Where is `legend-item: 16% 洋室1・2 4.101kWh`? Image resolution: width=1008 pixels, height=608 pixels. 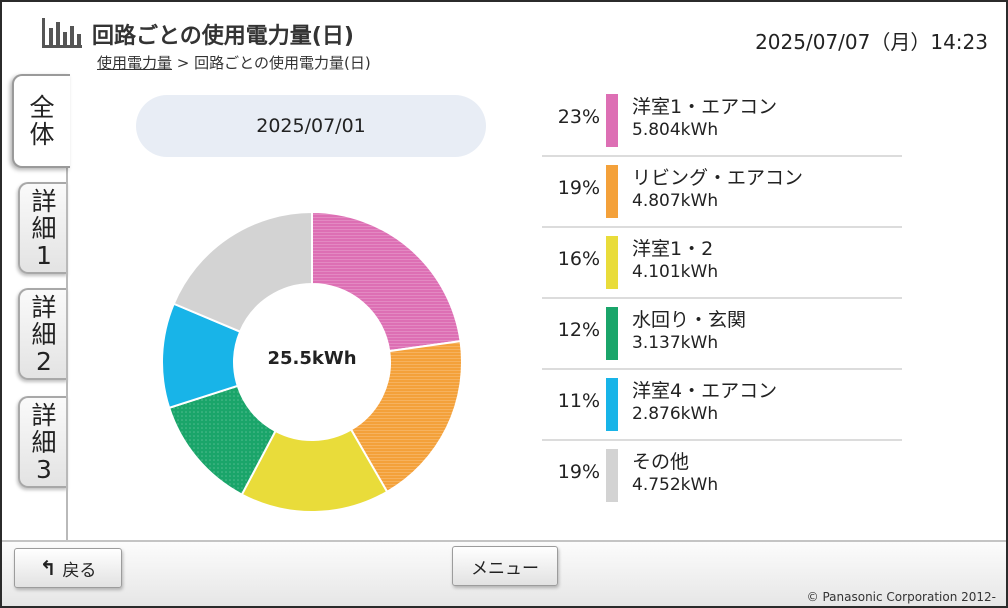
legend-item: 16% 洋室1・2 4.101kWh is located at coordinates (722, 263).